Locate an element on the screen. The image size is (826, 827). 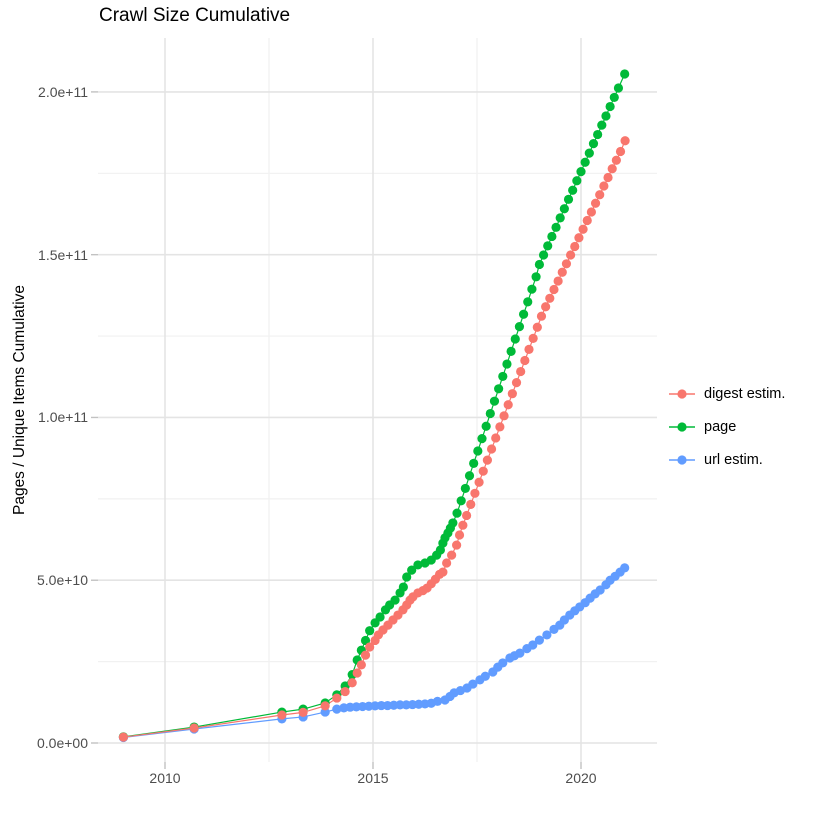
x-tick-label: 2015 is located at coordinates (373, 778).